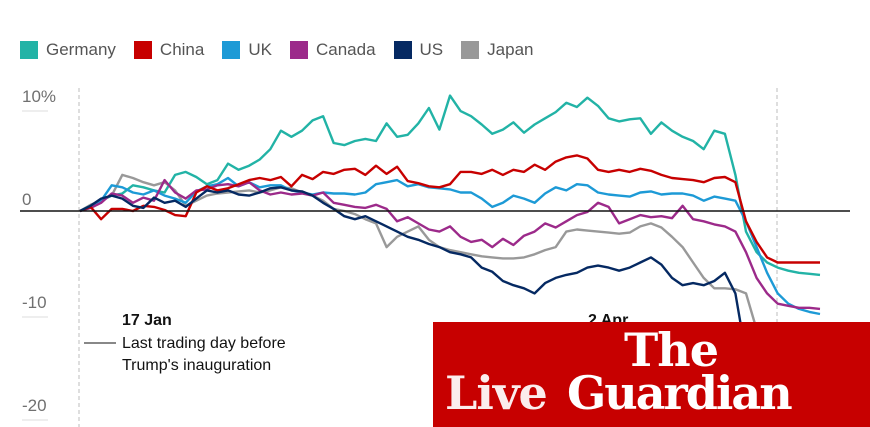 The height and width of the screenshot is (427, 870). Describe the element at coordinates (680, 393) in the screenshot. I see `logo-guardian: Guardian` at that location.